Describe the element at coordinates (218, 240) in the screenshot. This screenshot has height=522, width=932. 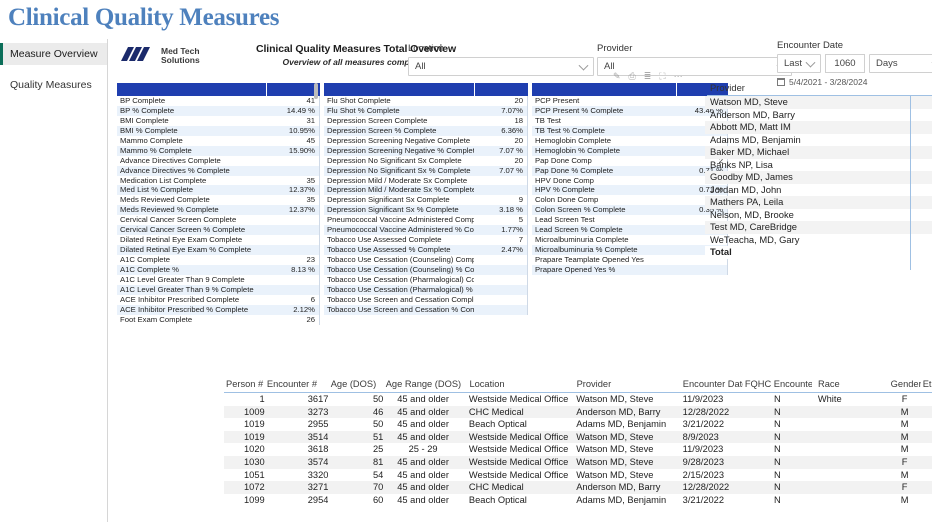
I see `measure-row: Dilated Retinal Eye Exam Complete` at that location.